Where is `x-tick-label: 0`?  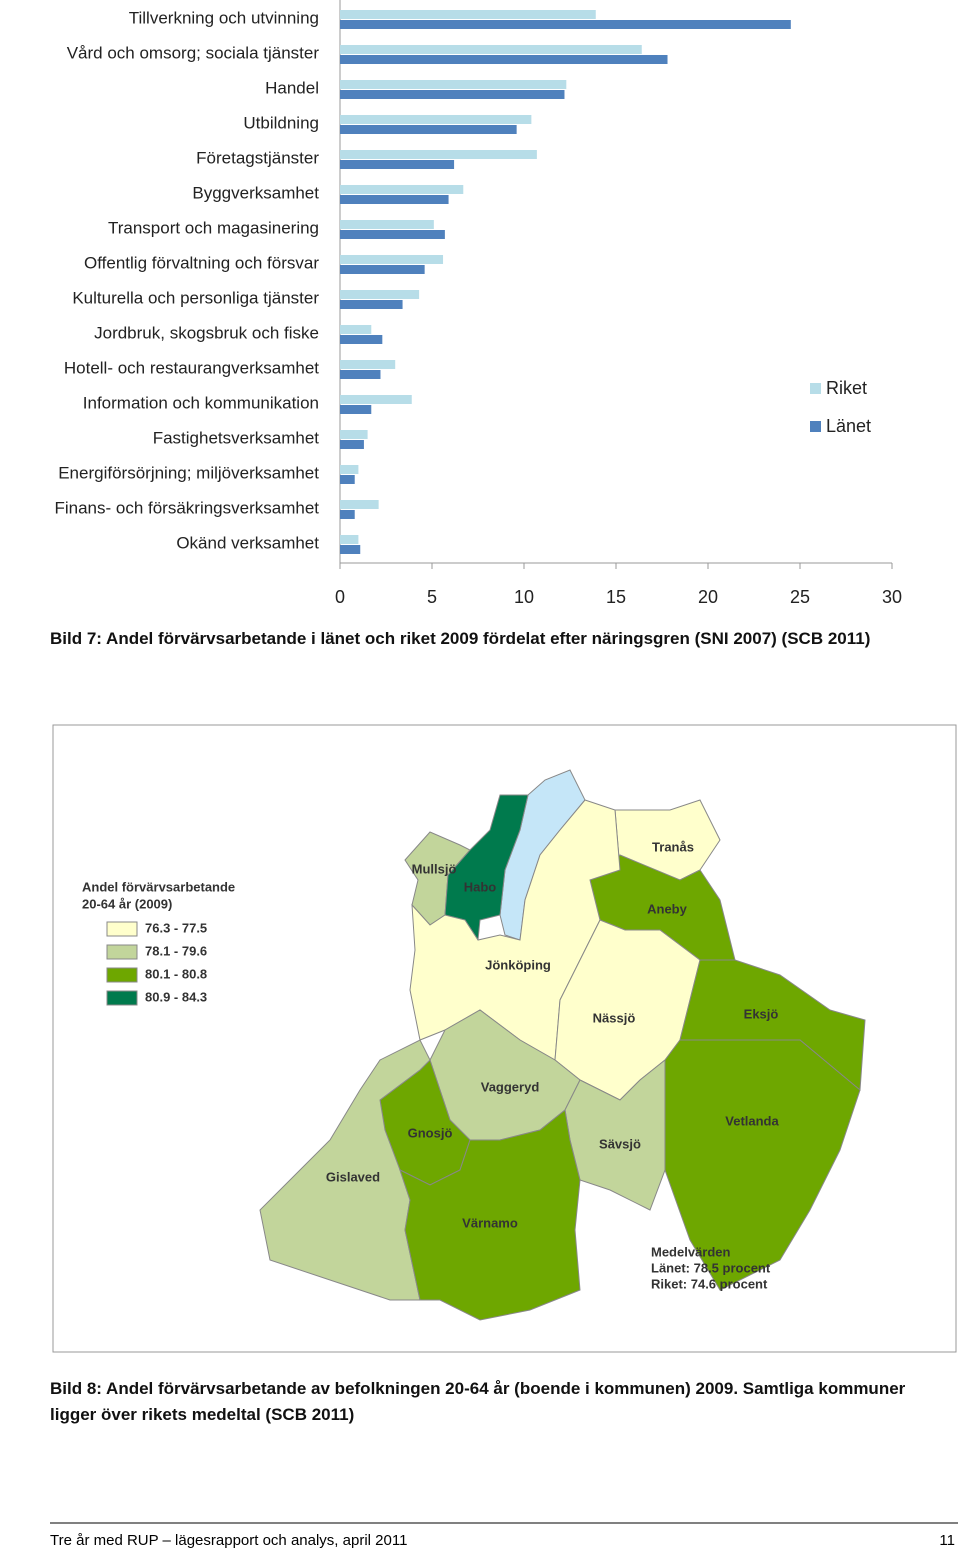
x-tick-label: 0 is located at coordinates (340, 597).